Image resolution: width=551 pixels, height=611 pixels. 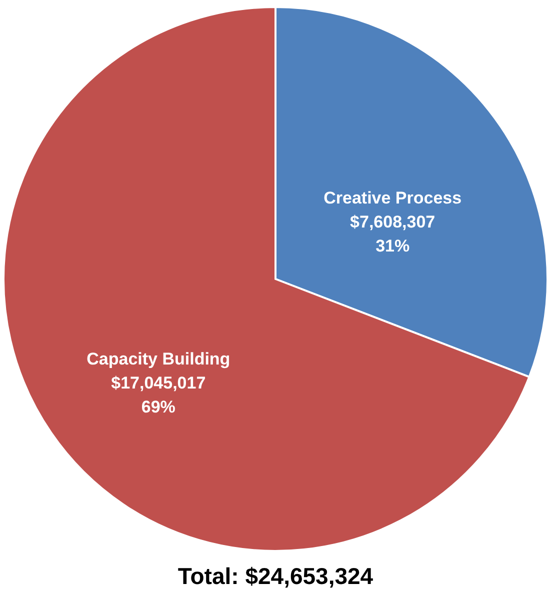 I want to click on slice-label: Creative Process, so click(x=393, y=198).